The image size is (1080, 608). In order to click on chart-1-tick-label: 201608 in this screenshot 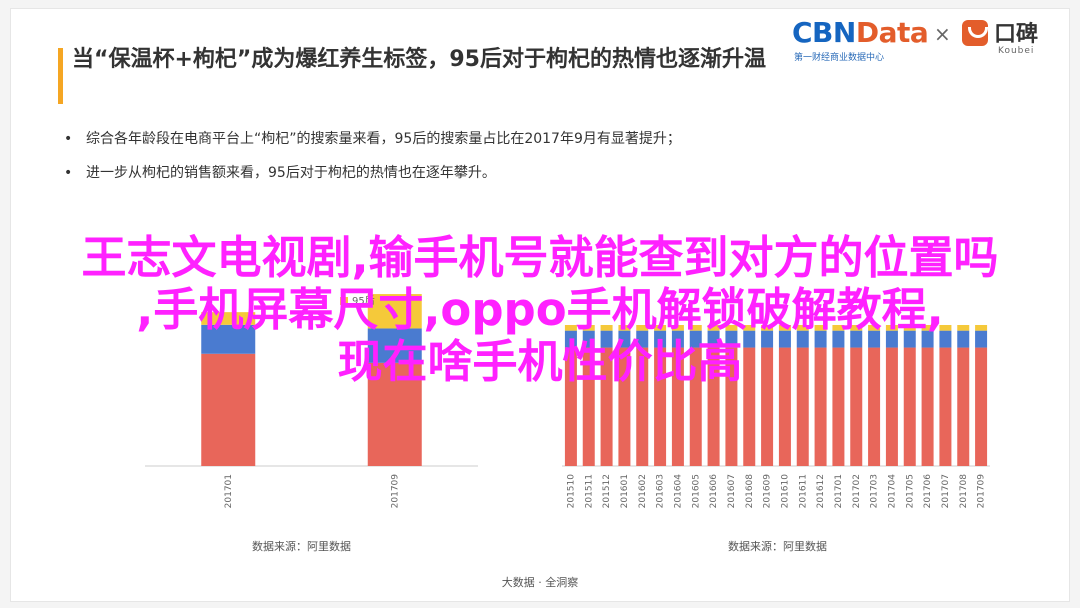, I will do `click(750, 491)`.